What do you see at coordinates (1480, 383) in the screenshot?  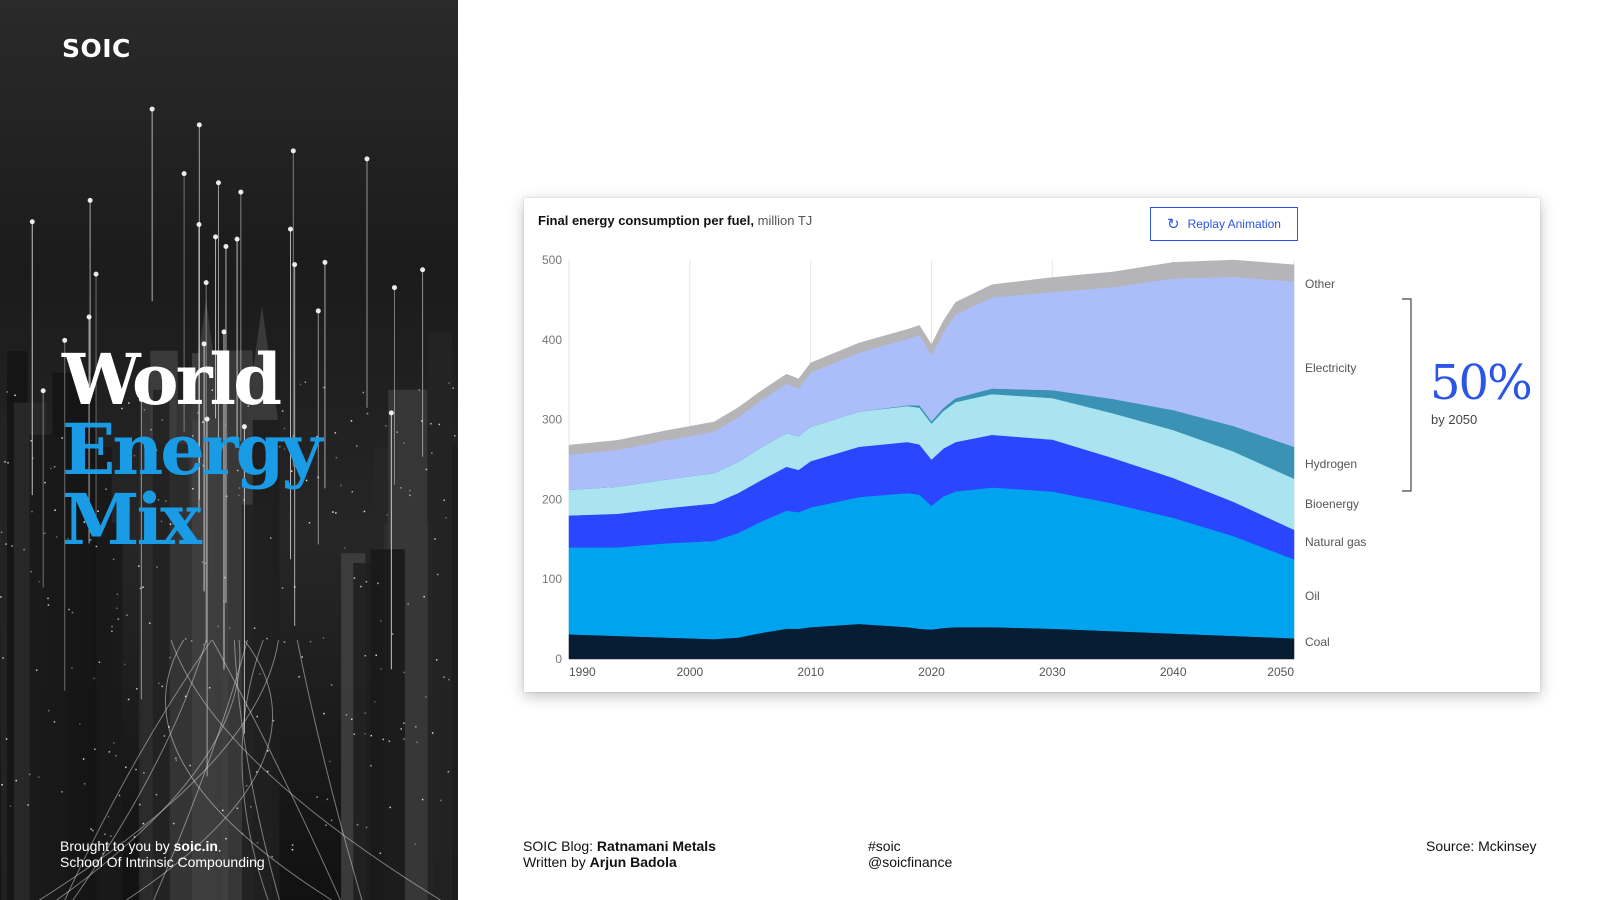 I see `callout-value: 50%` at bounding box center [1480, 383].